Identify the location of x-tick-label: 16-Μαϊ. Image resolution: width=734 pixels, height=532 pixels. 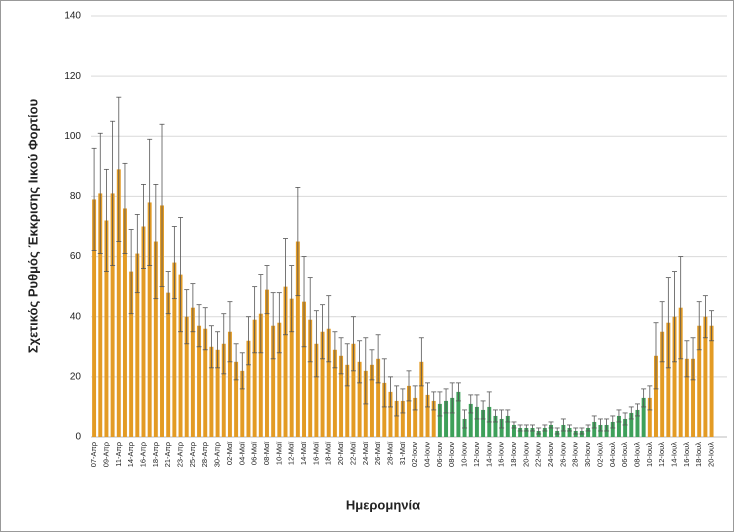
(315, 453).